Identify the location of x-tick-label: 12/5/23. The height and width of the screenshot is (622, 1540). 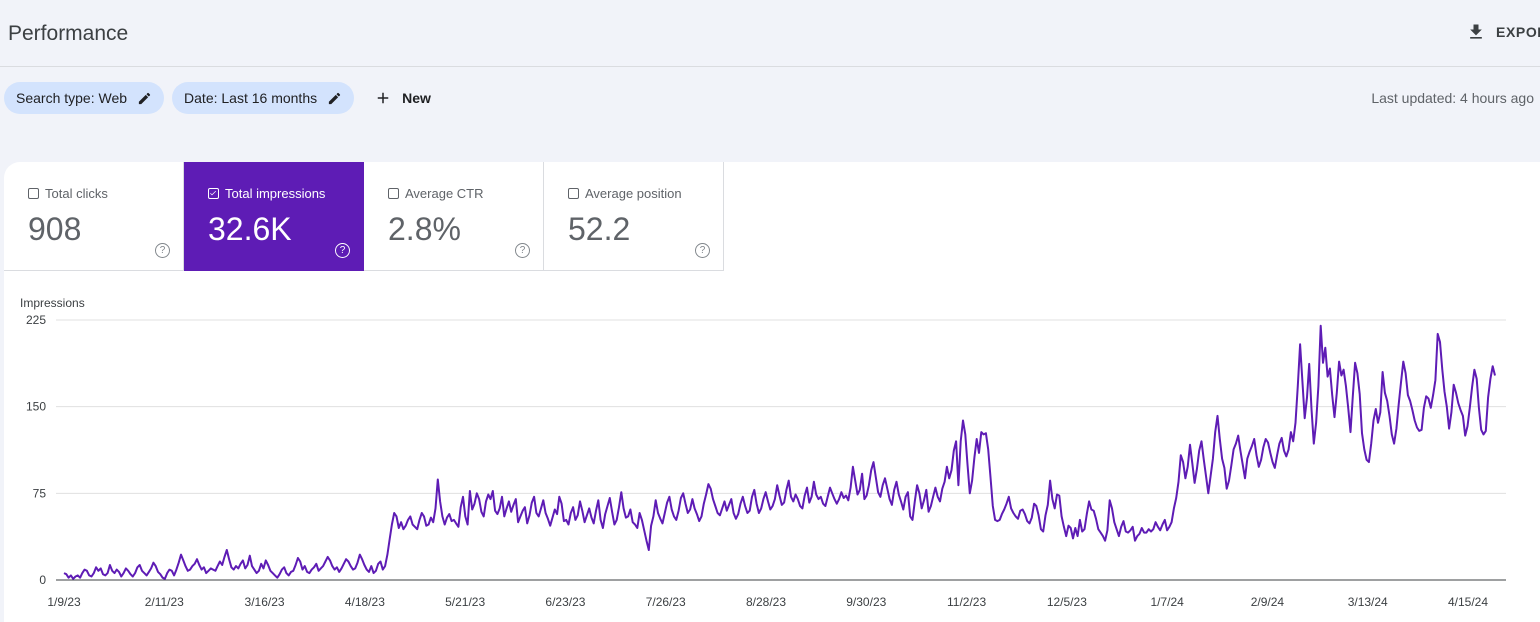
(1067, 602).